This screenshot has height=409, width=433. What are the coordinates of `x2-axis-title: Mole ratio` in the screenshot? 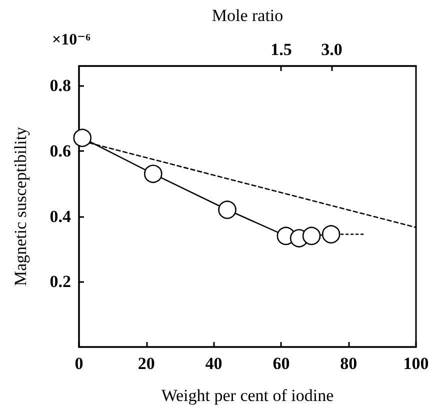 It's located at (248, 15).